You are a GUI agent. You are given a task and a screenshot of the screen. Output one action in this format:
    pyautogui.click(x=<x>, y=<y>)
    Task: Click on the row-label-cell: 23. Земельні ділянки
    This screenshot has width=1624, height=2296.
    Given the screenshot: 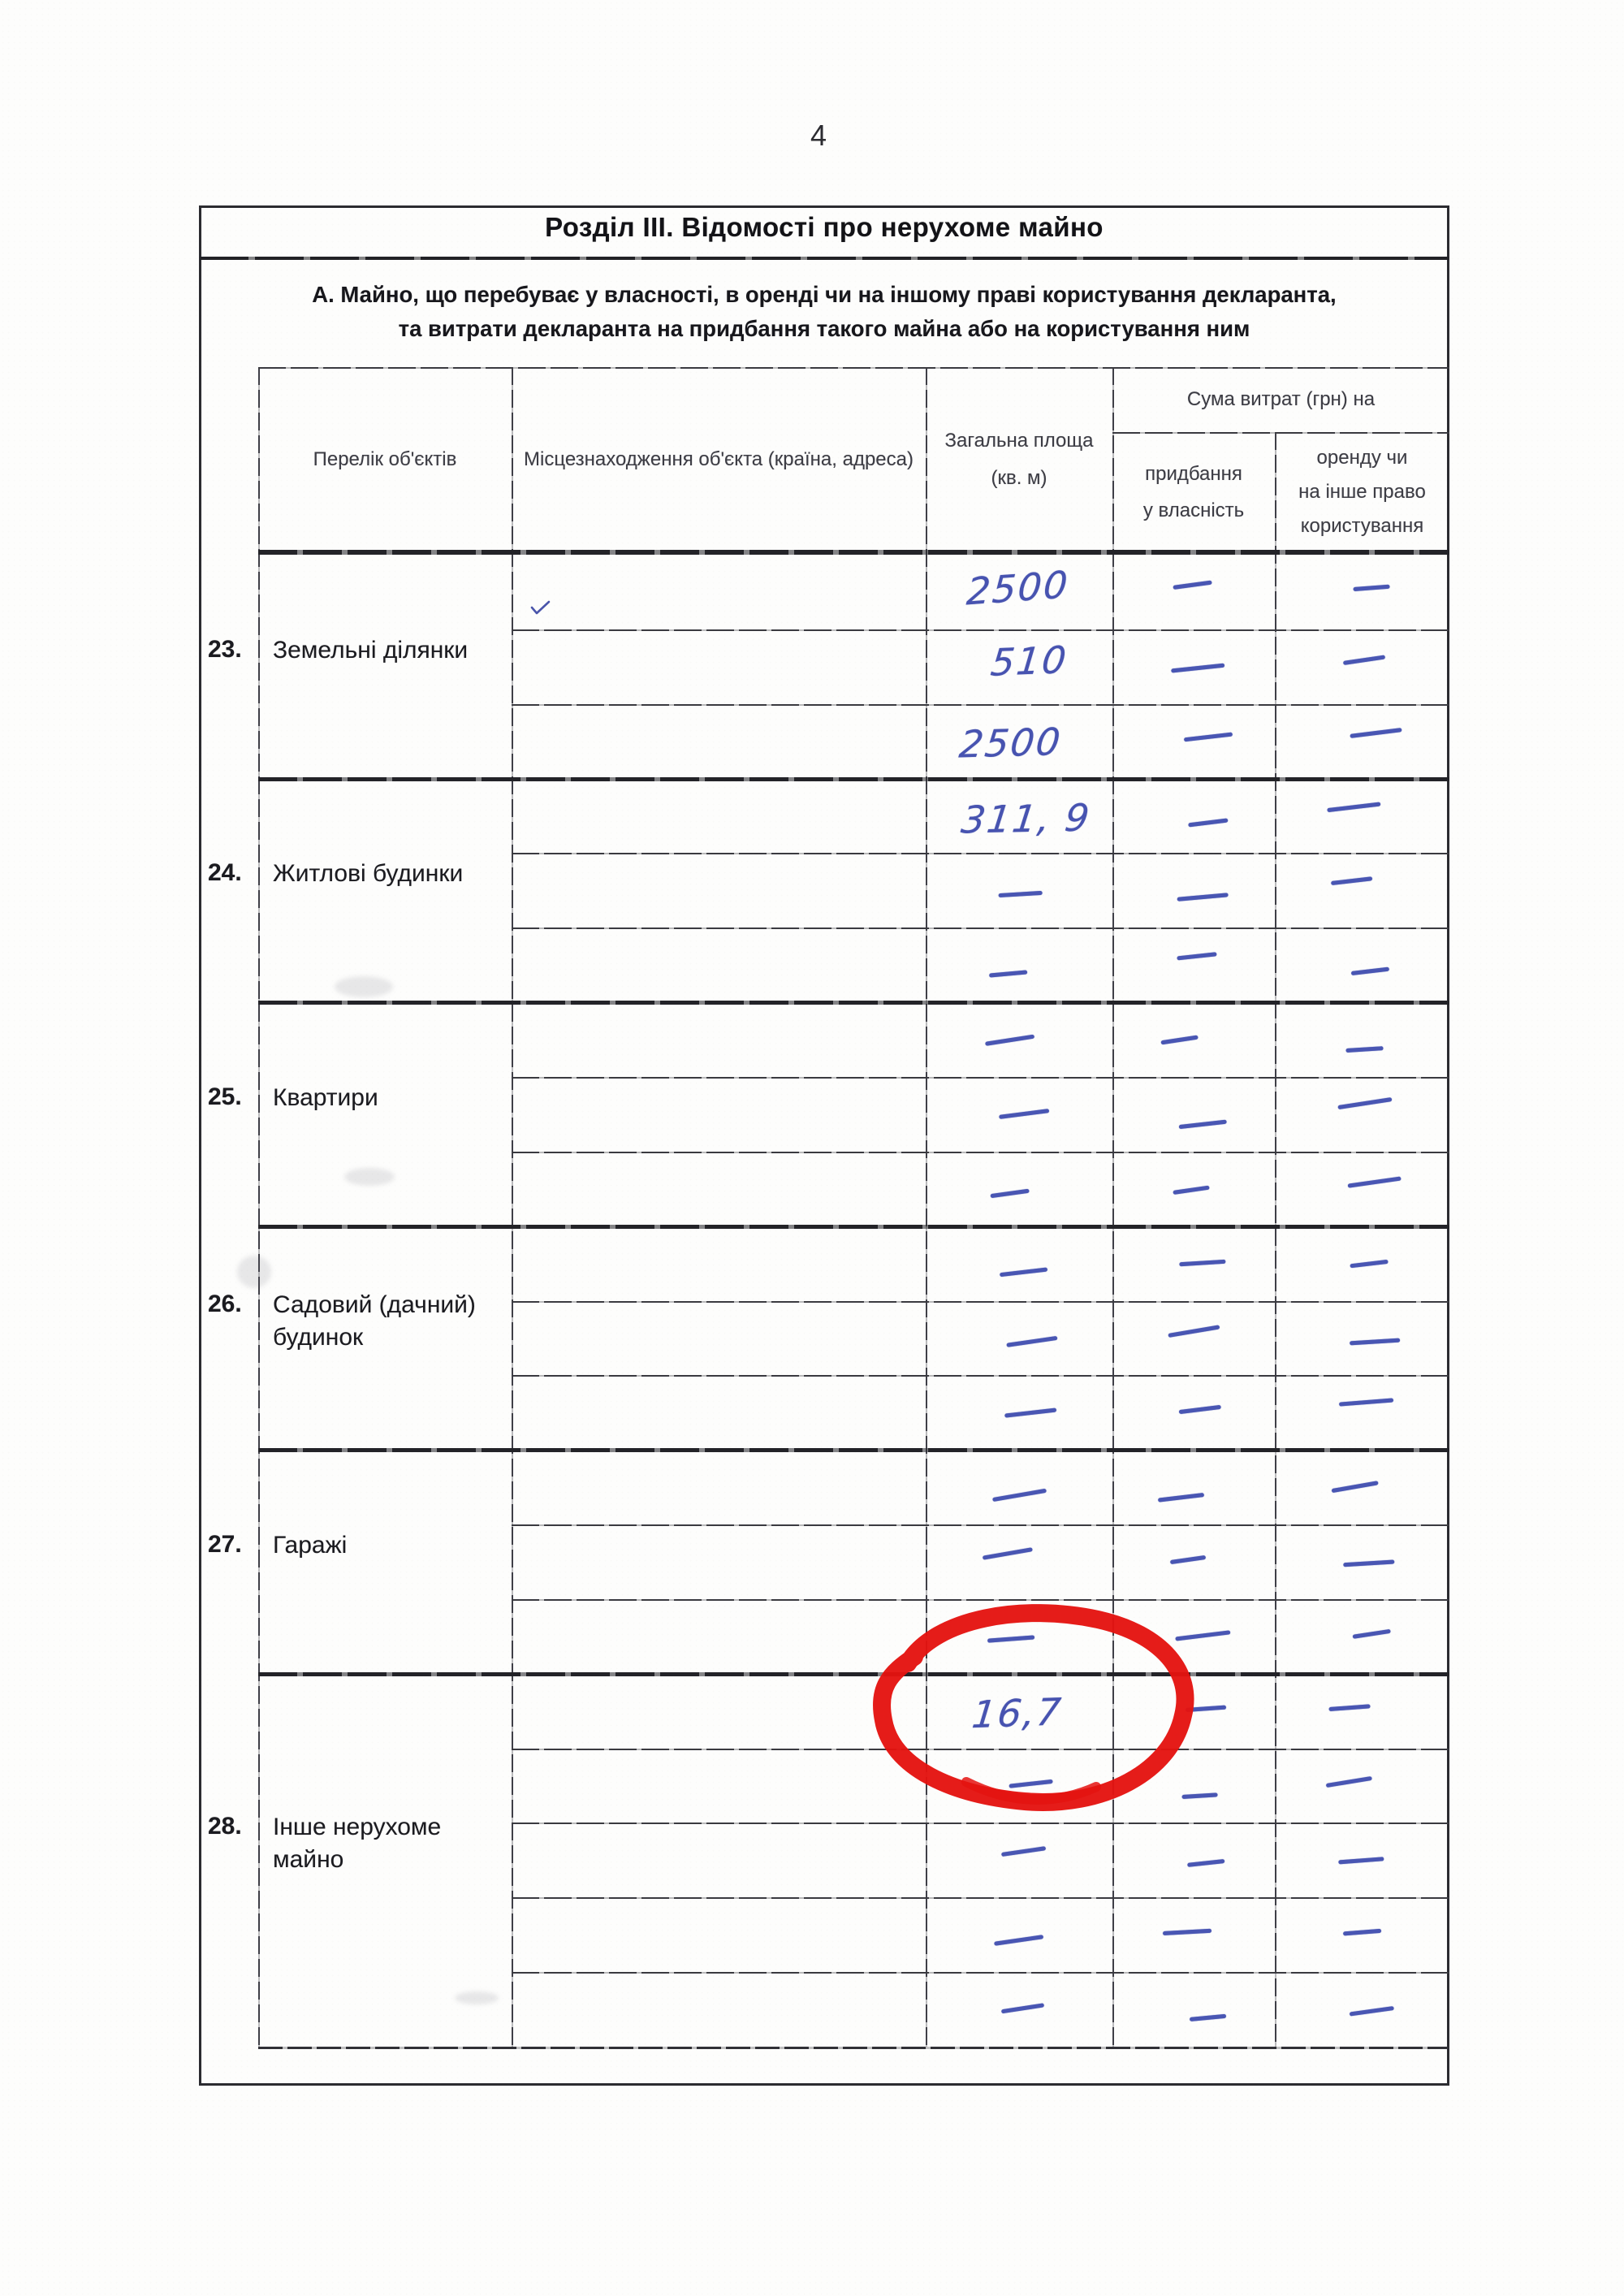 What is the action you would take?
    pyautogui.click(x=360, y=667)
    